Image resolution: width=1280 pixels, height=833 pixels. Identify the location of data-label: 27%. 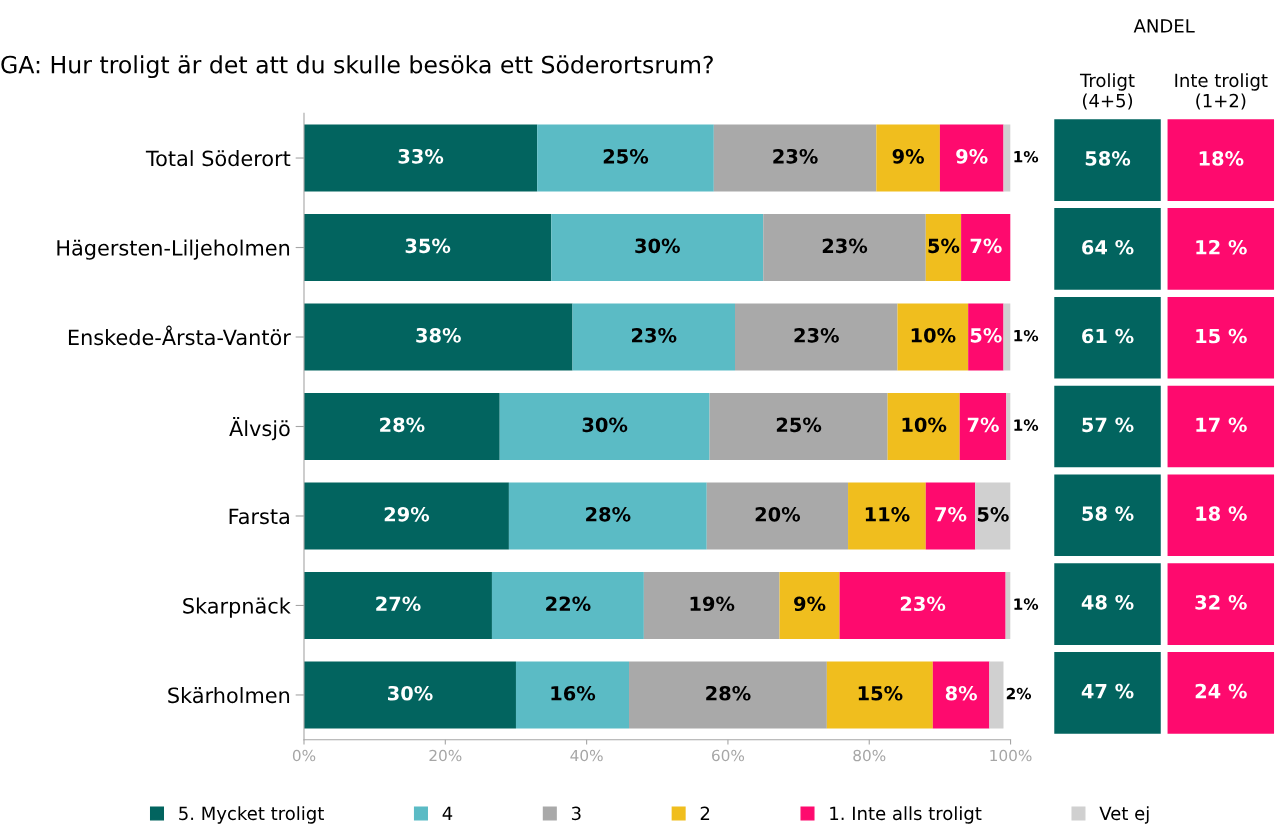
(398, 604).